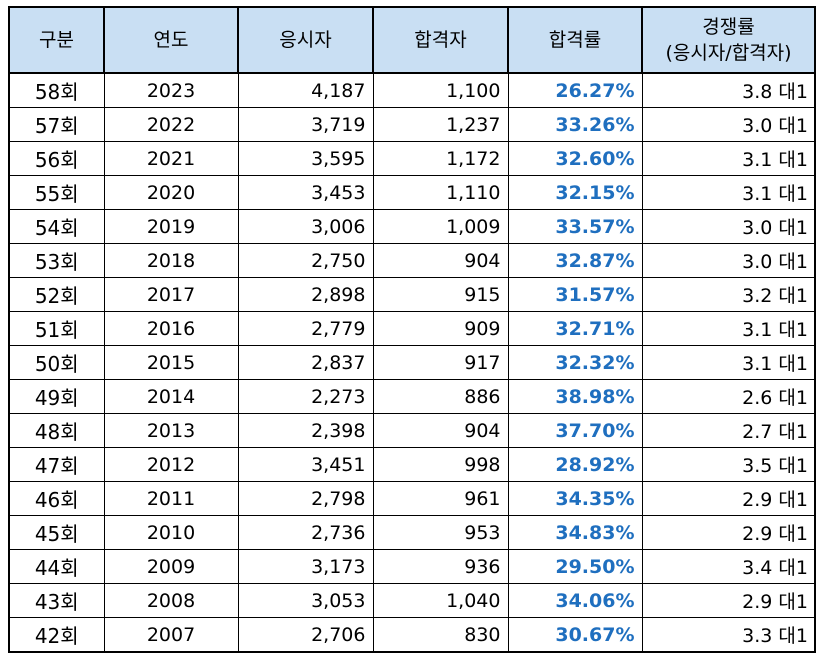  What do you see at coordinates (305, 328) in the screenshot?
I see `cell-applicants: 2,779` at bounding box center [305, 328].